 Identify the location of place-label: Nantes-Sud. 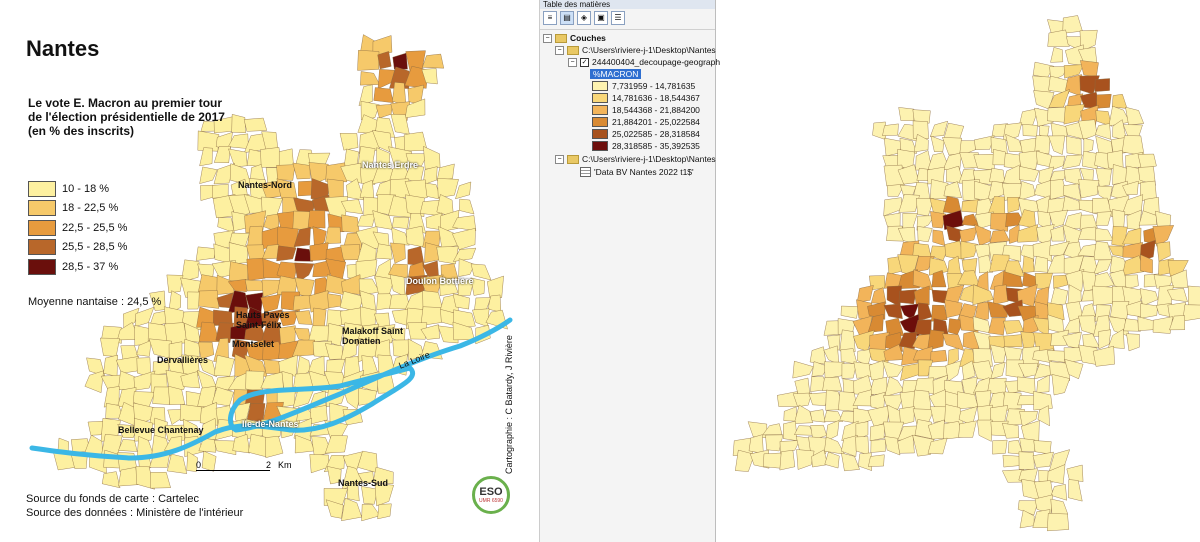
(363, 483).